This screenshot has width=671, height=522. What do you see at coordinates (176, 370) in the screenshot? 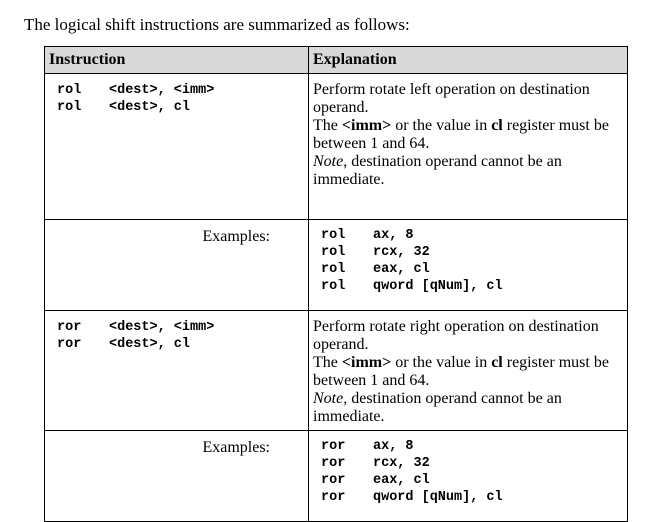
I see `syntax-cell-ror: ror <dest>, <imm> ror <dest>, cl` at bounding box center [176, 370].